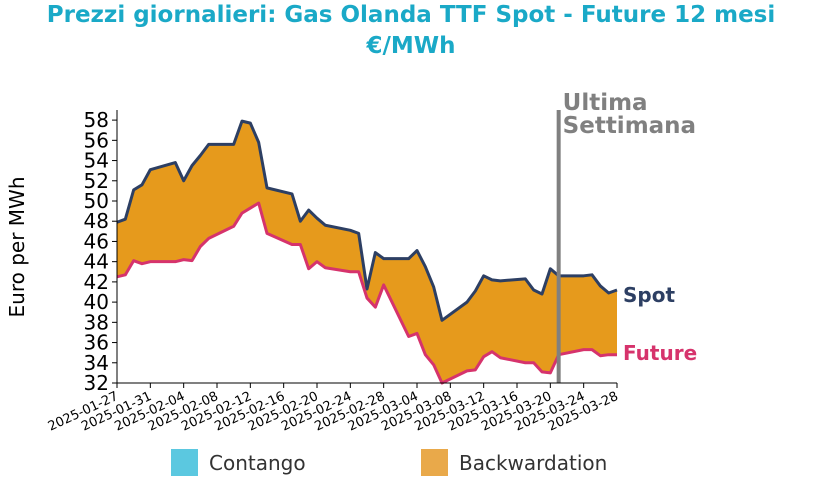 This screenshot has height=480, width=822. I want to click on y-tick-label: 40, so click(96, 302).